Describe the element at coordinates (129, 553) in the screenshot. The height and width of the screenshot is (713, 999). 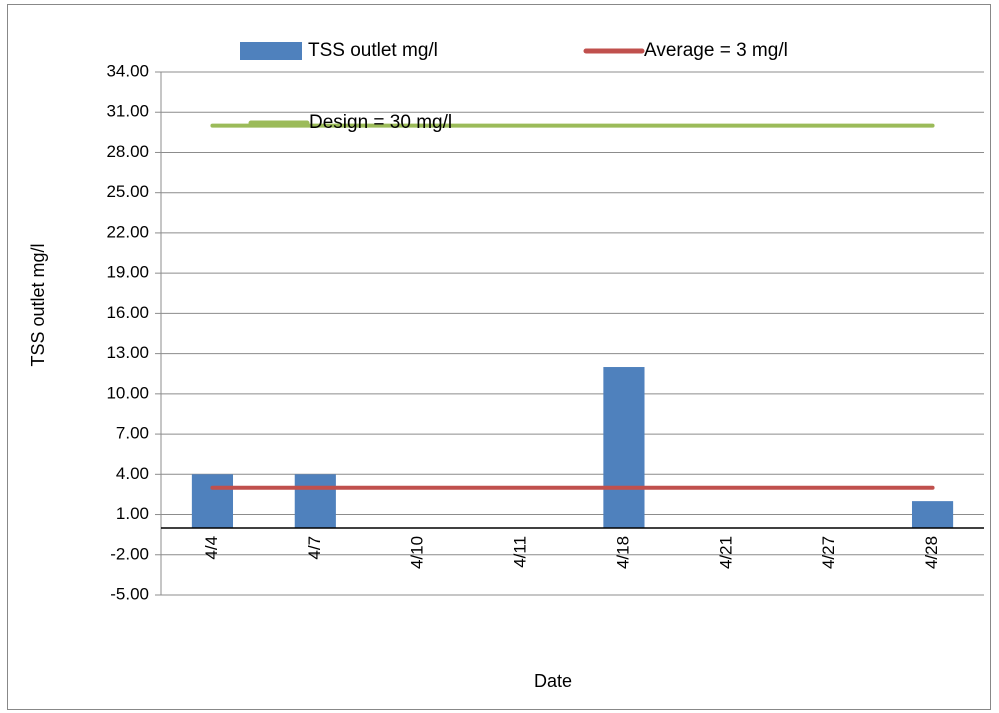
I see `y-tick-label: -2.00` at that location.